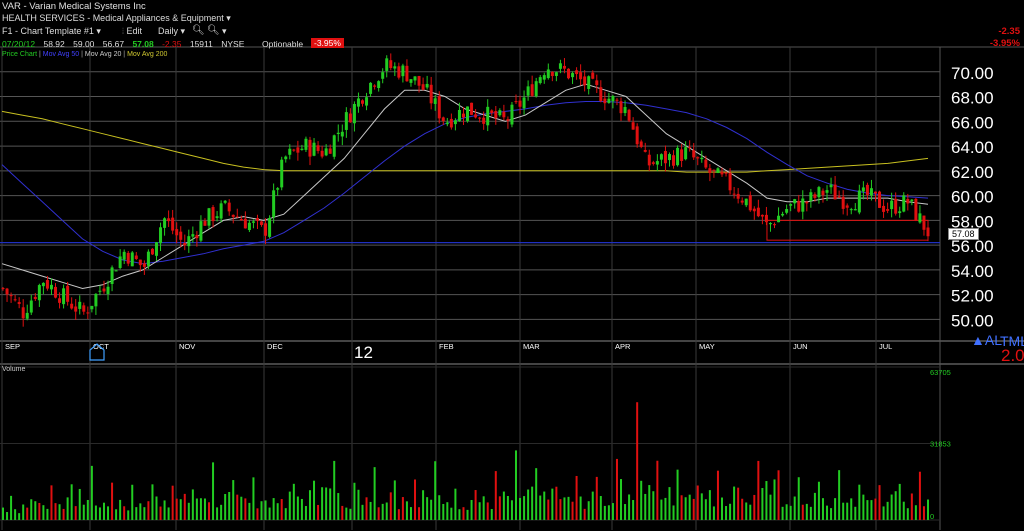 This screenshot has height=531, width=1024. I want to click on template-dropdown: F1 - Chart Template #1 ▾, so click(51, 31).